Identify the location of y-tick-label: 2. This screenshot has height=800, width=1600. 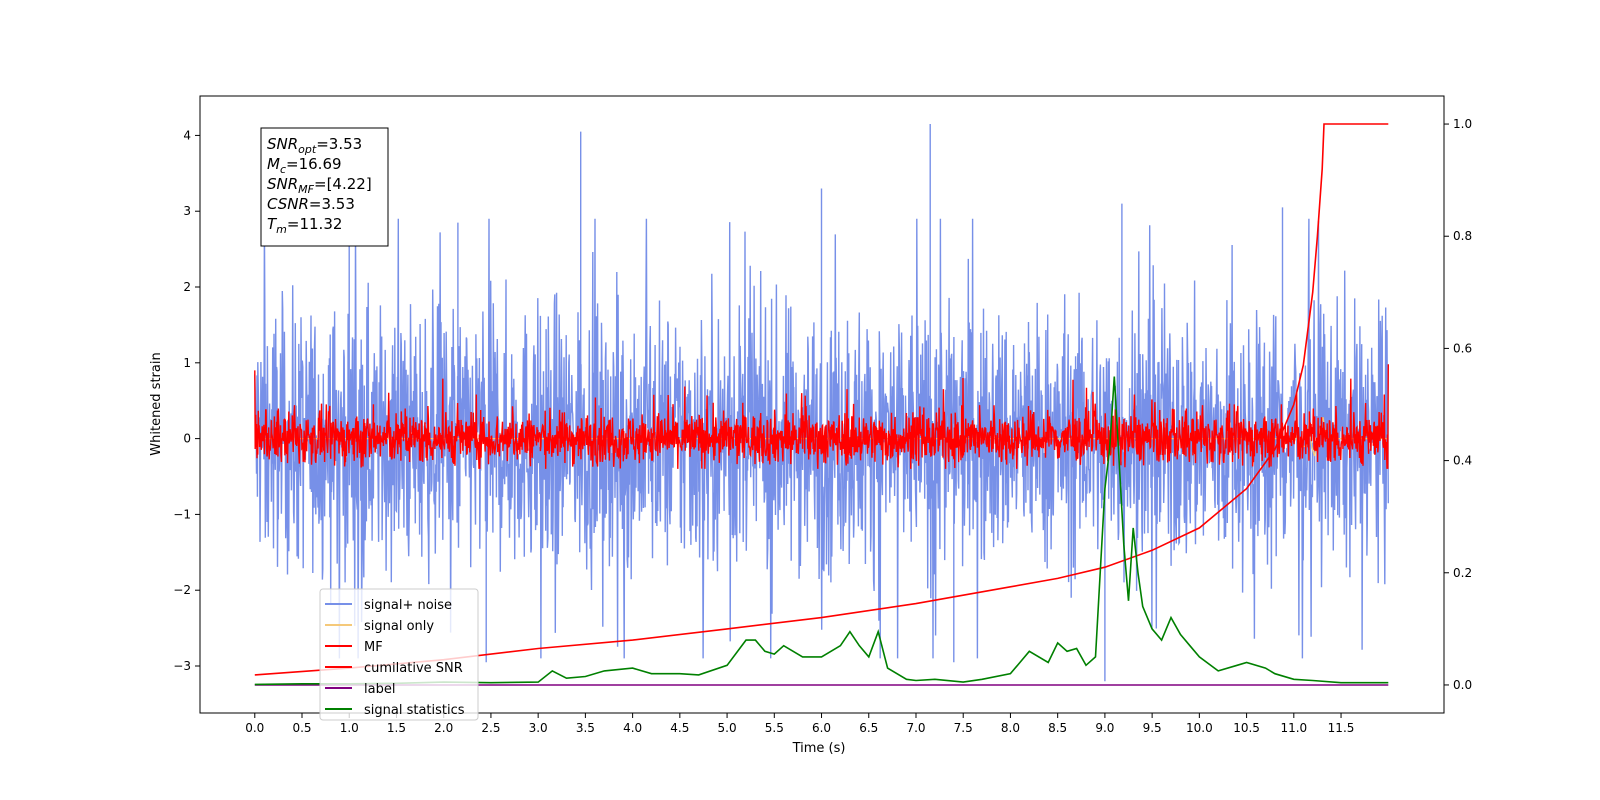
(187, 287).